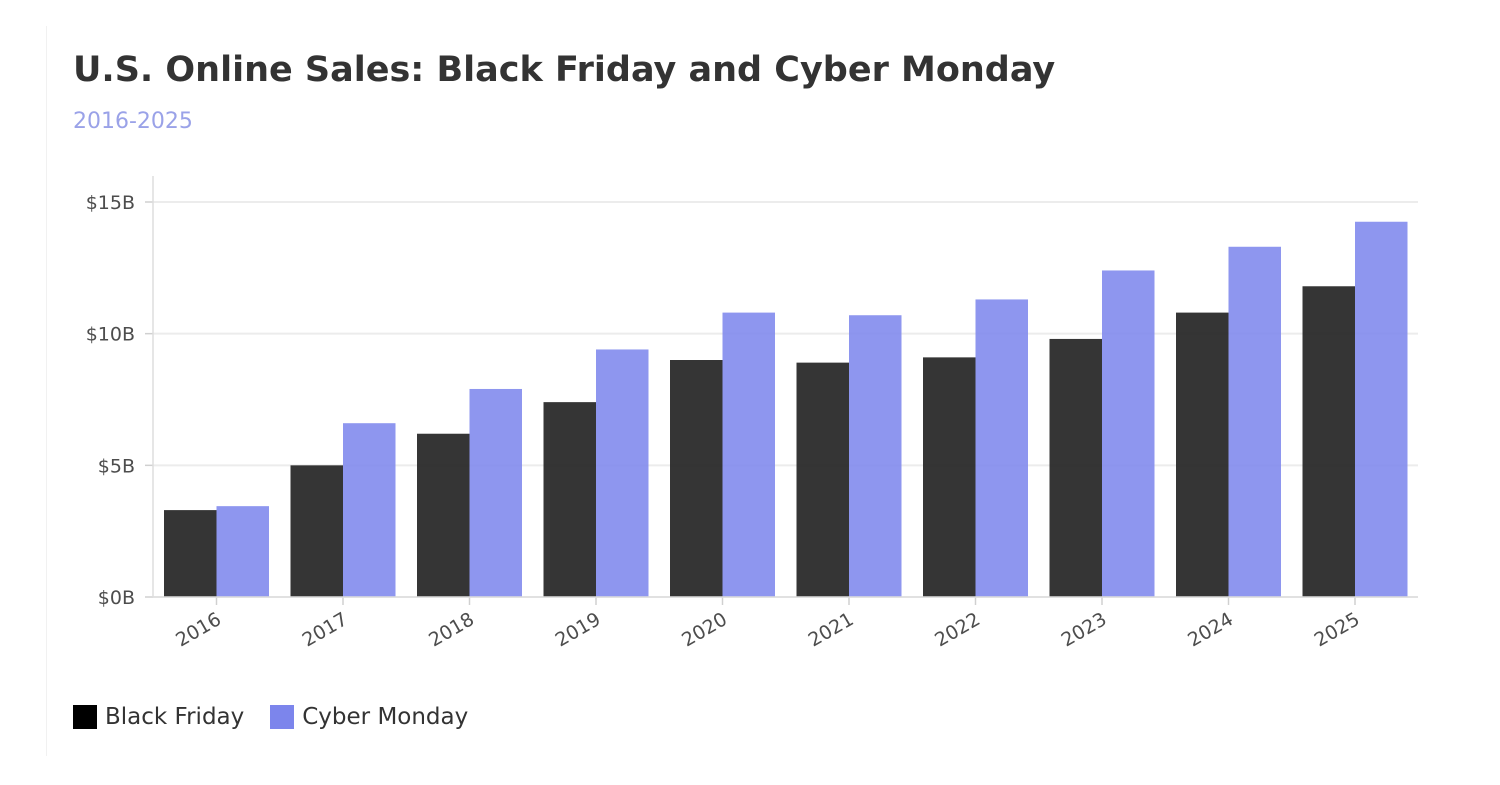  What do you see at coordinates (1084, 629) in the screenshot?
I see `x-tick-label: 2023` at bounding box center [1084, 629].